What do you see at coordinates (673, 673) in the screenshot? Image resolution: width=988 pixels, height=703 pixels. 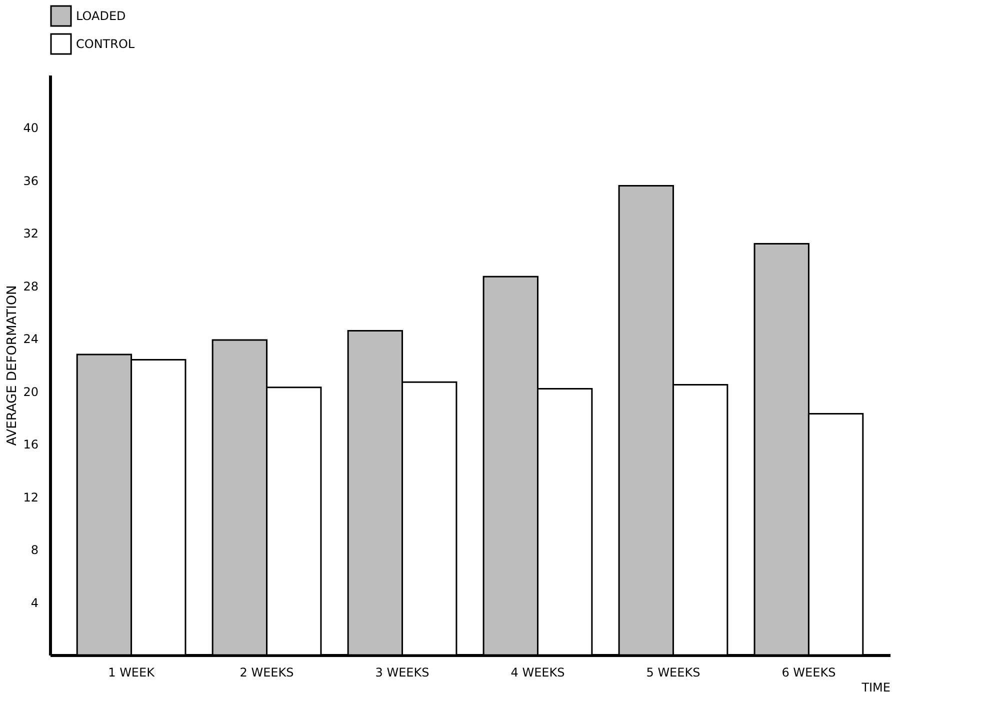 I see `x-tick-label: 5 WEEKS` at bounding box center [673, 673].